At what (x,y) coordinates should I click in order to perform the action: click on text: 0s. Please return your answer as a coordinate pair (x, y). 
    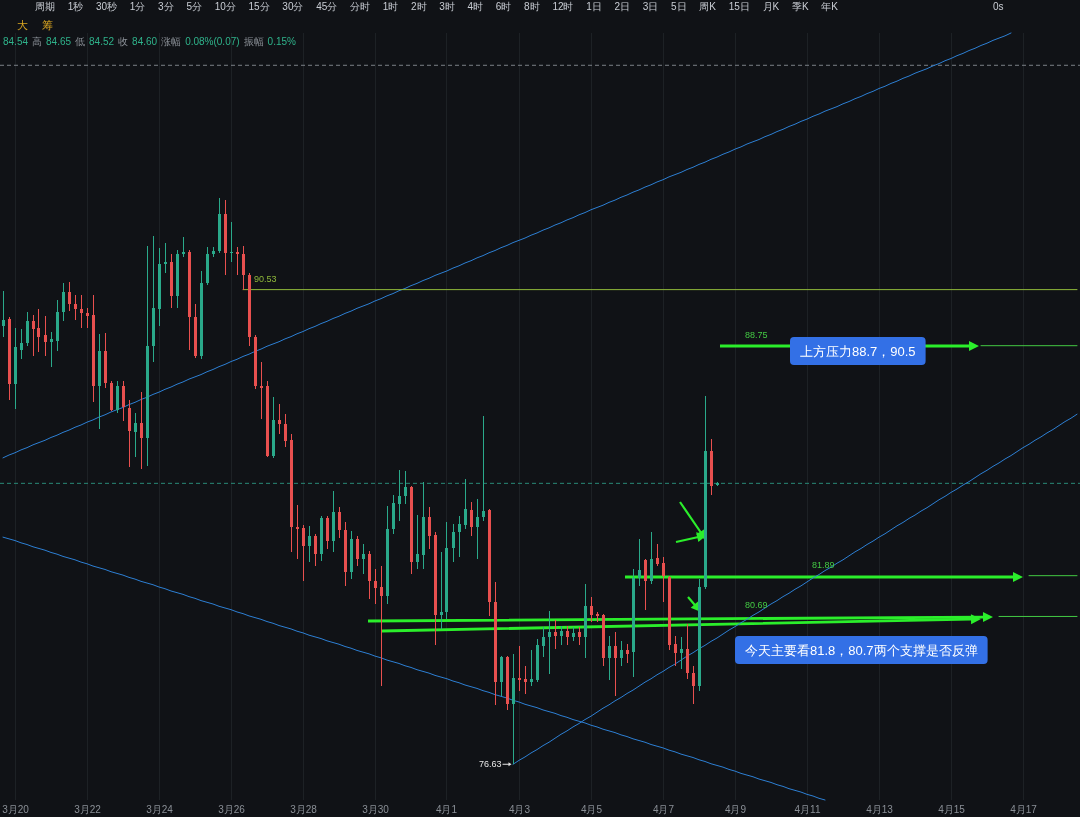
    Looking at the image, I should click on (998, 6).